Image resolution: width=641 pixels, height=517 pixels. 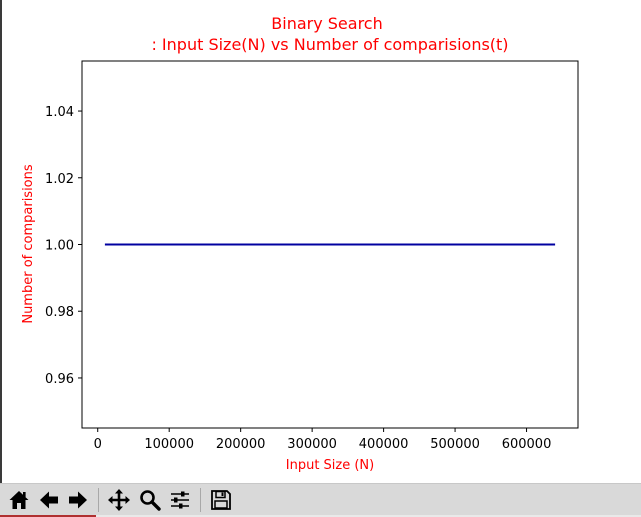 I want to click on home-icon, so click(x=19, y=500).